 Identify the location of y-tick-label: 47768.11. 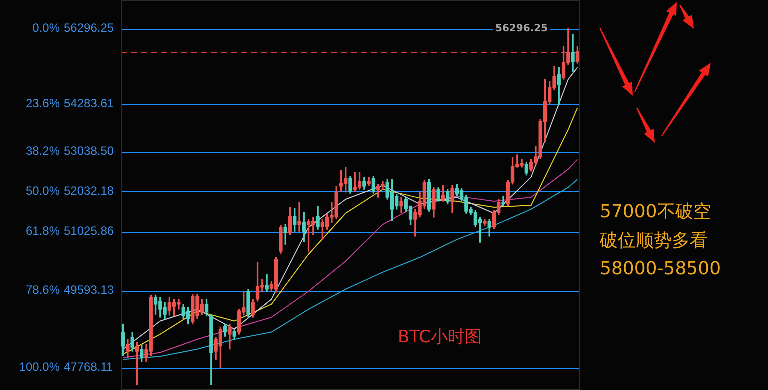
(89, 367).